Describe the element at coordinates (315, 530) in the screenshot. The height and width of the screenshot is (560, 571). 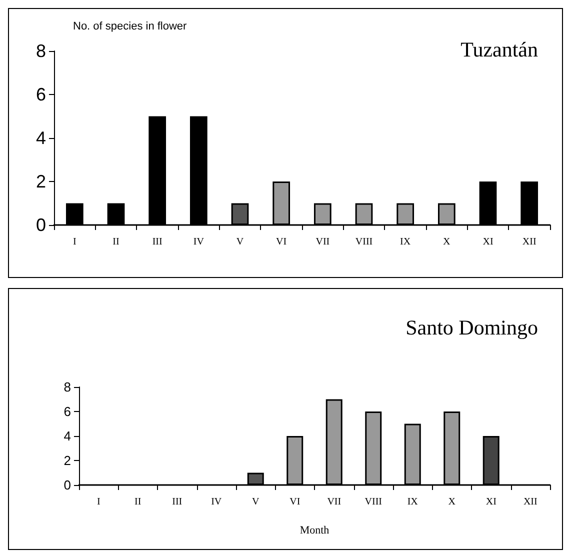
I see `x-axis-title: Month` at that location.